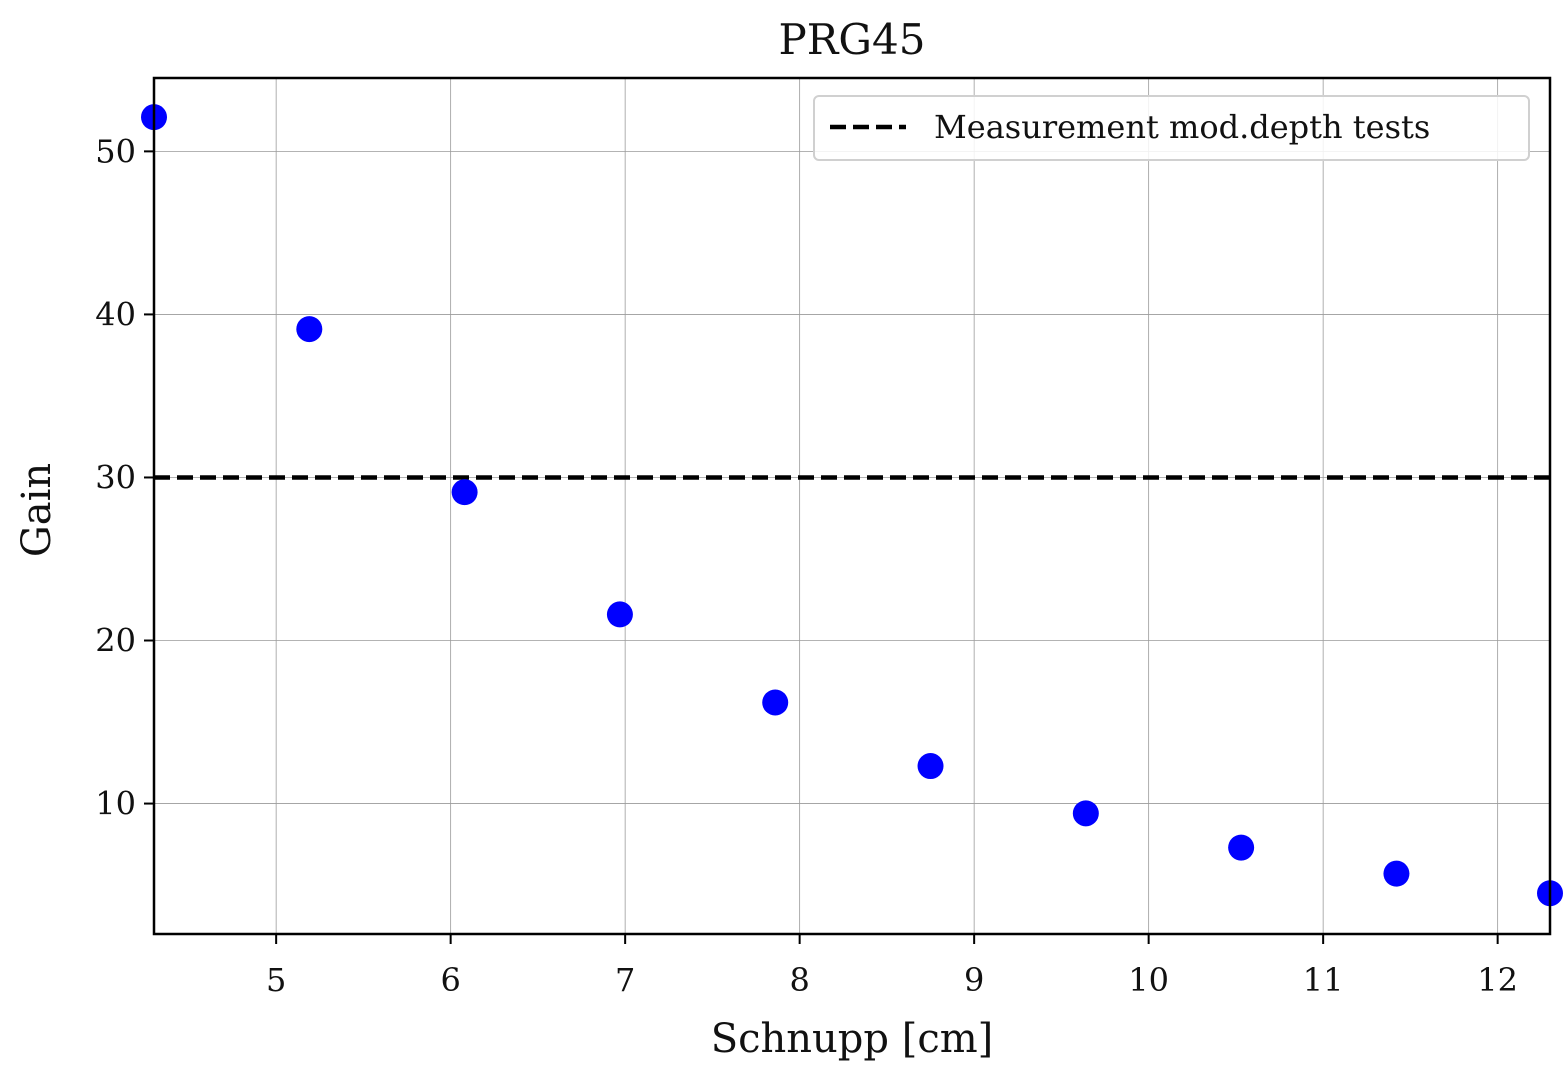 The width and height of the screenshot is (1563, 1081). Describe the element at coordinates (115, 477) in the screenshot. I see `y-tick-label: 30` at that location.